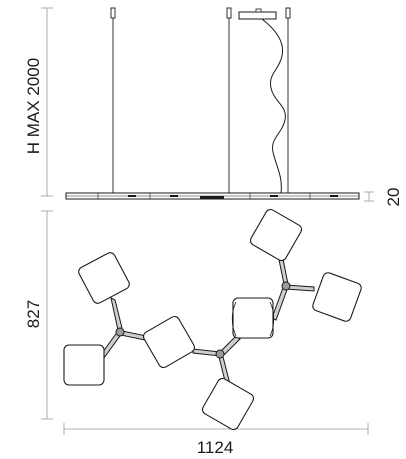 This screenshot has height=459, width=406. Describe the element at coordinates (229, 13) in the screenshot. I see `ceiling-anchor-middle` at that location.